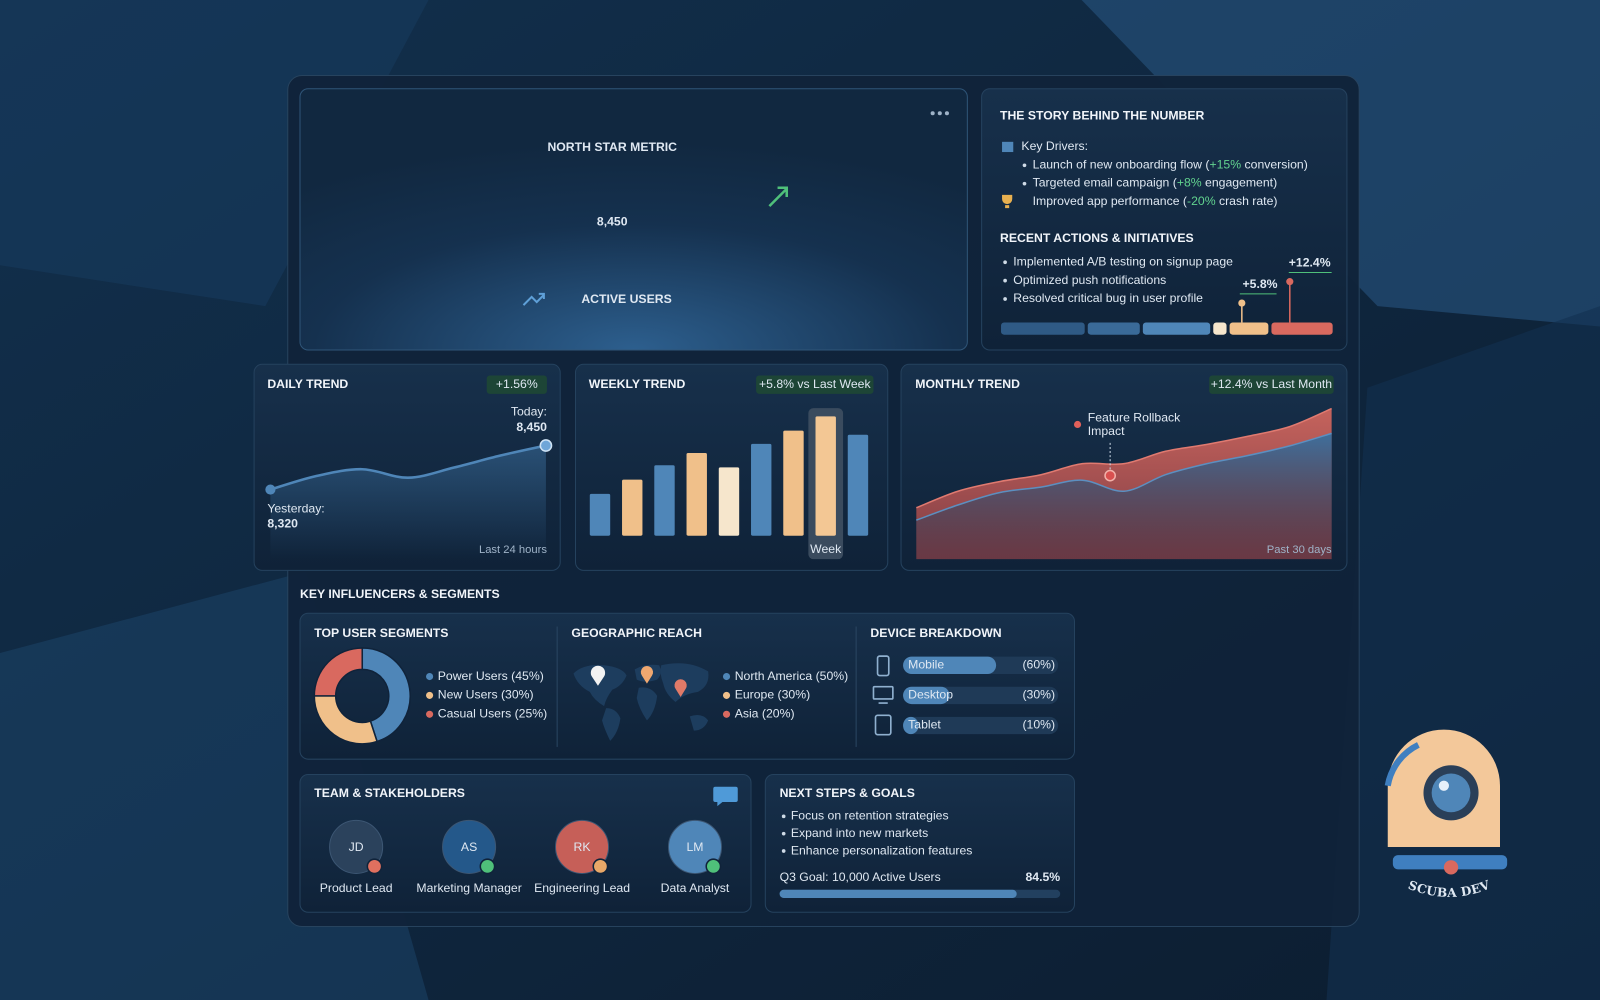 The height and width of the screenshot is (1000, 1600). What do you see at coordinates (582, 888) in the screenshot?
I see `member-role: Engineering Lead` at bounding box center [582, 888].